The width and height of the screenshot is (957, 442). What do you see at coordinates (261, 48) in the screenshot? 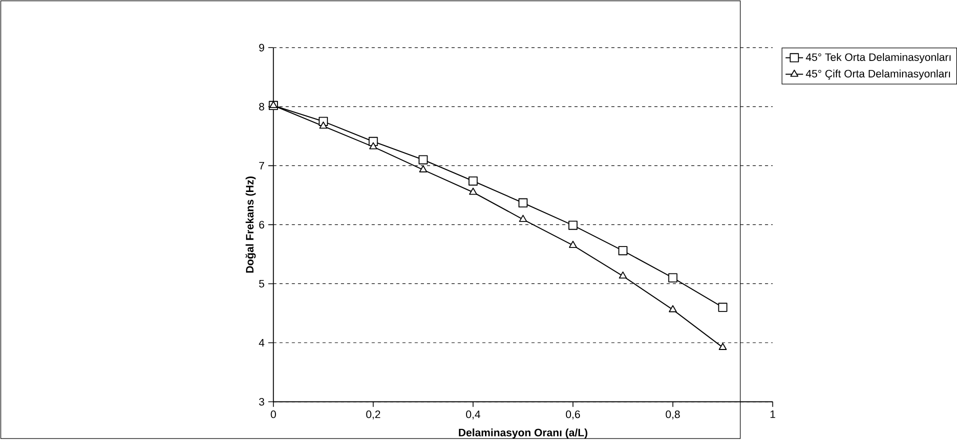
I see `y-tick-label: 9` at bounding box center [261, 48].